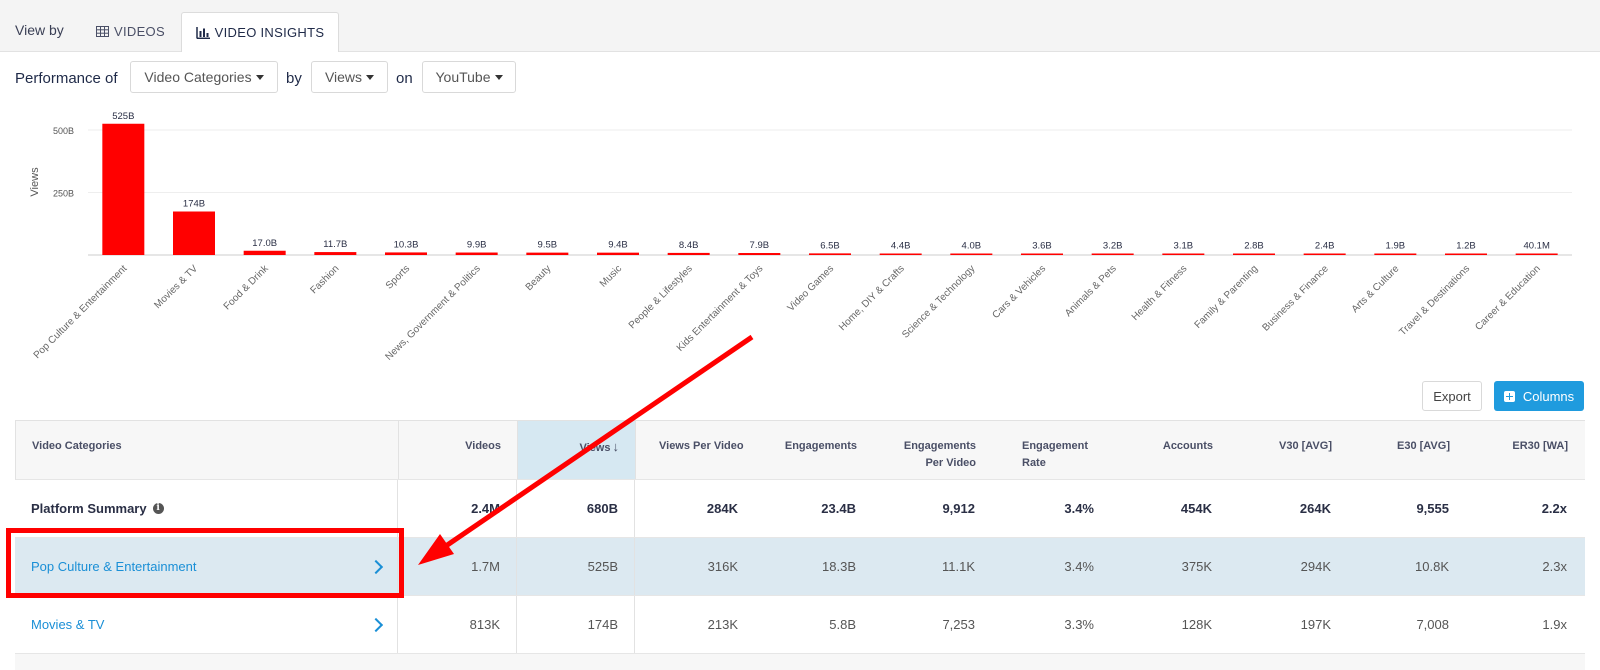 This screenshot has height=670, width=1600. I want to click on header-video-categories: Video Categories, so click(207, 450).